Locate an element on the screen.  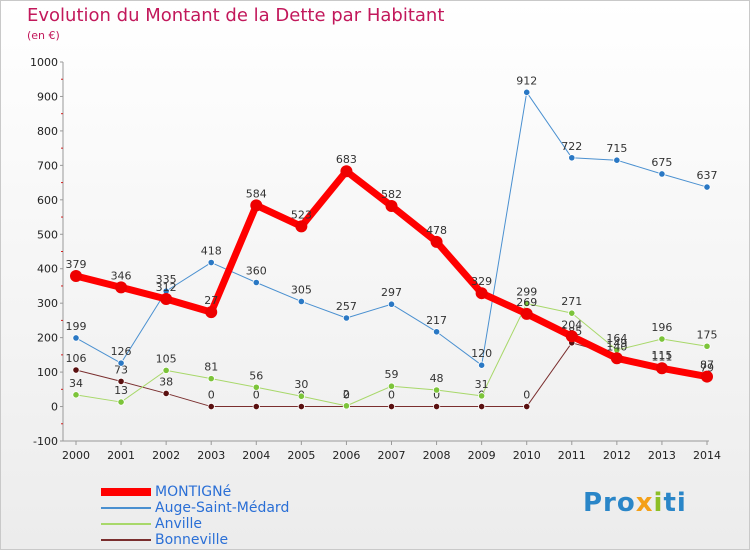
data-label: 175 is located at coordinates (707, 334).